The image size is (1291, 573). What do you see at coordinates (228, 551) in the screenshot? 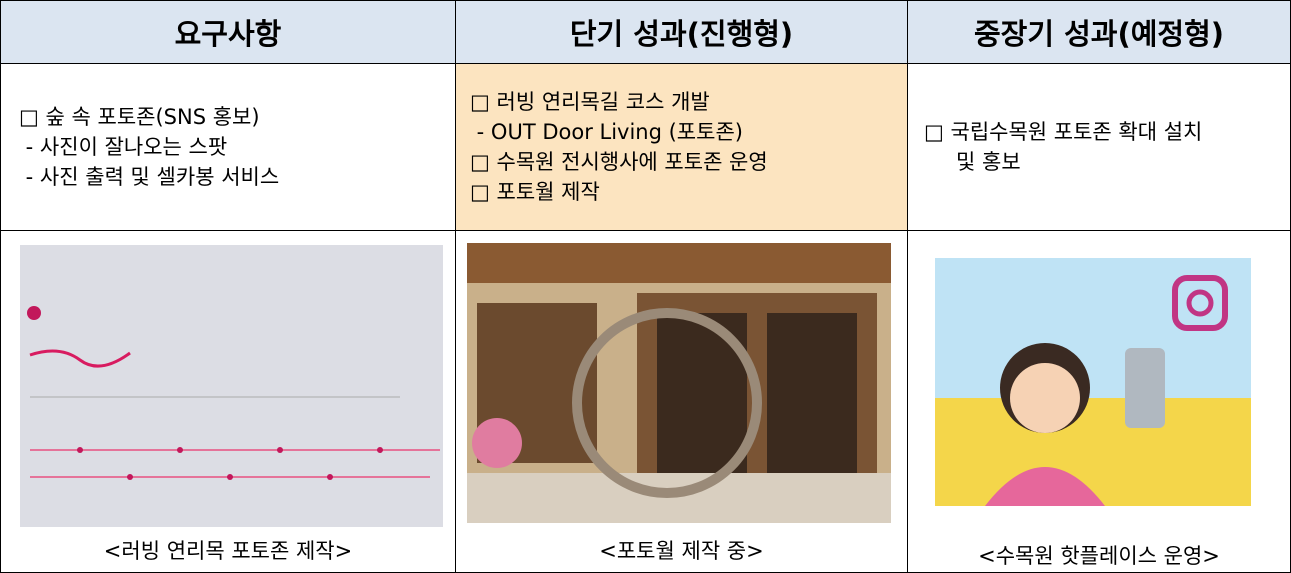
I see `caption: <러빙 연리목 포토존 제작>` at bounding box center [228, 551].